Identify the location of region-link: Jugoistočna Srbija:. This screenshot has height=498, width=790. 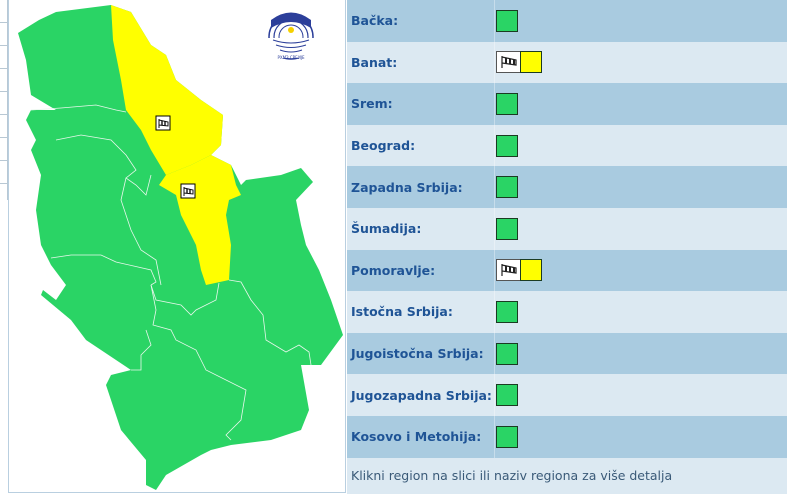
(417, 354).